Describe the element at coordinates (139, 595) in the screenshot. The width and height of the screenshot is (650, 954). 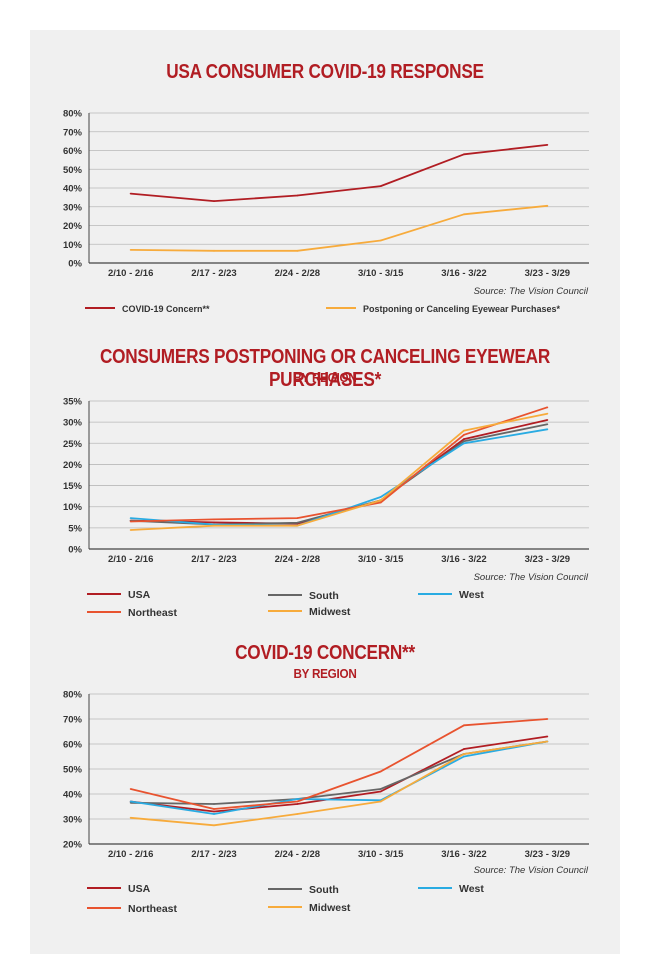
I see `chart2-legend-label: USA` at that location.